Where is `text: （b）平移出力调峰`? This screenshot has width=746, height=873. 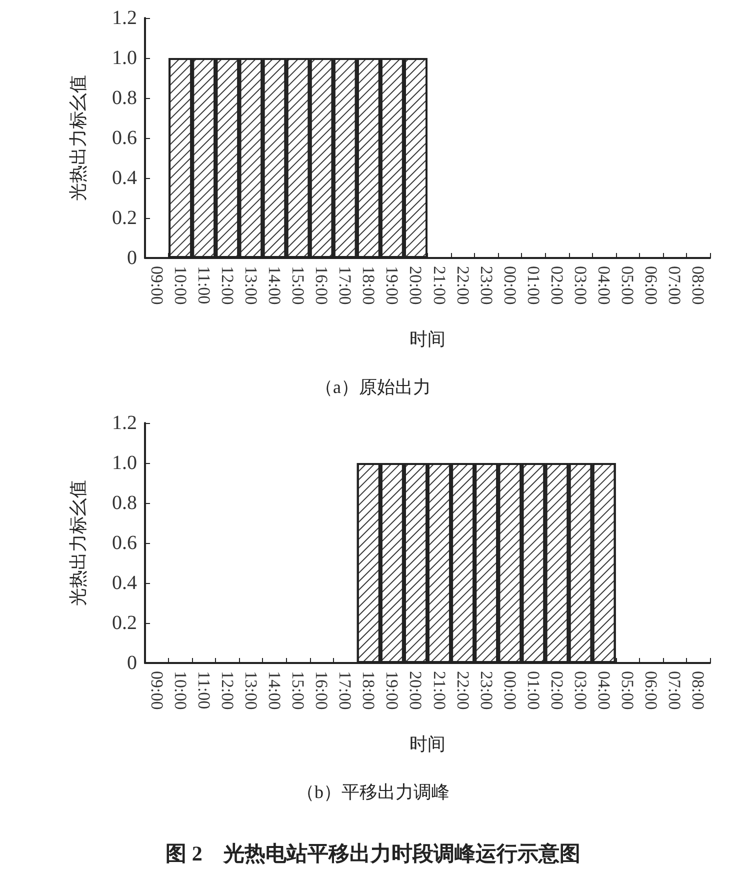
text: （b）平移出力调峰 is located at coordinates (373, 792).